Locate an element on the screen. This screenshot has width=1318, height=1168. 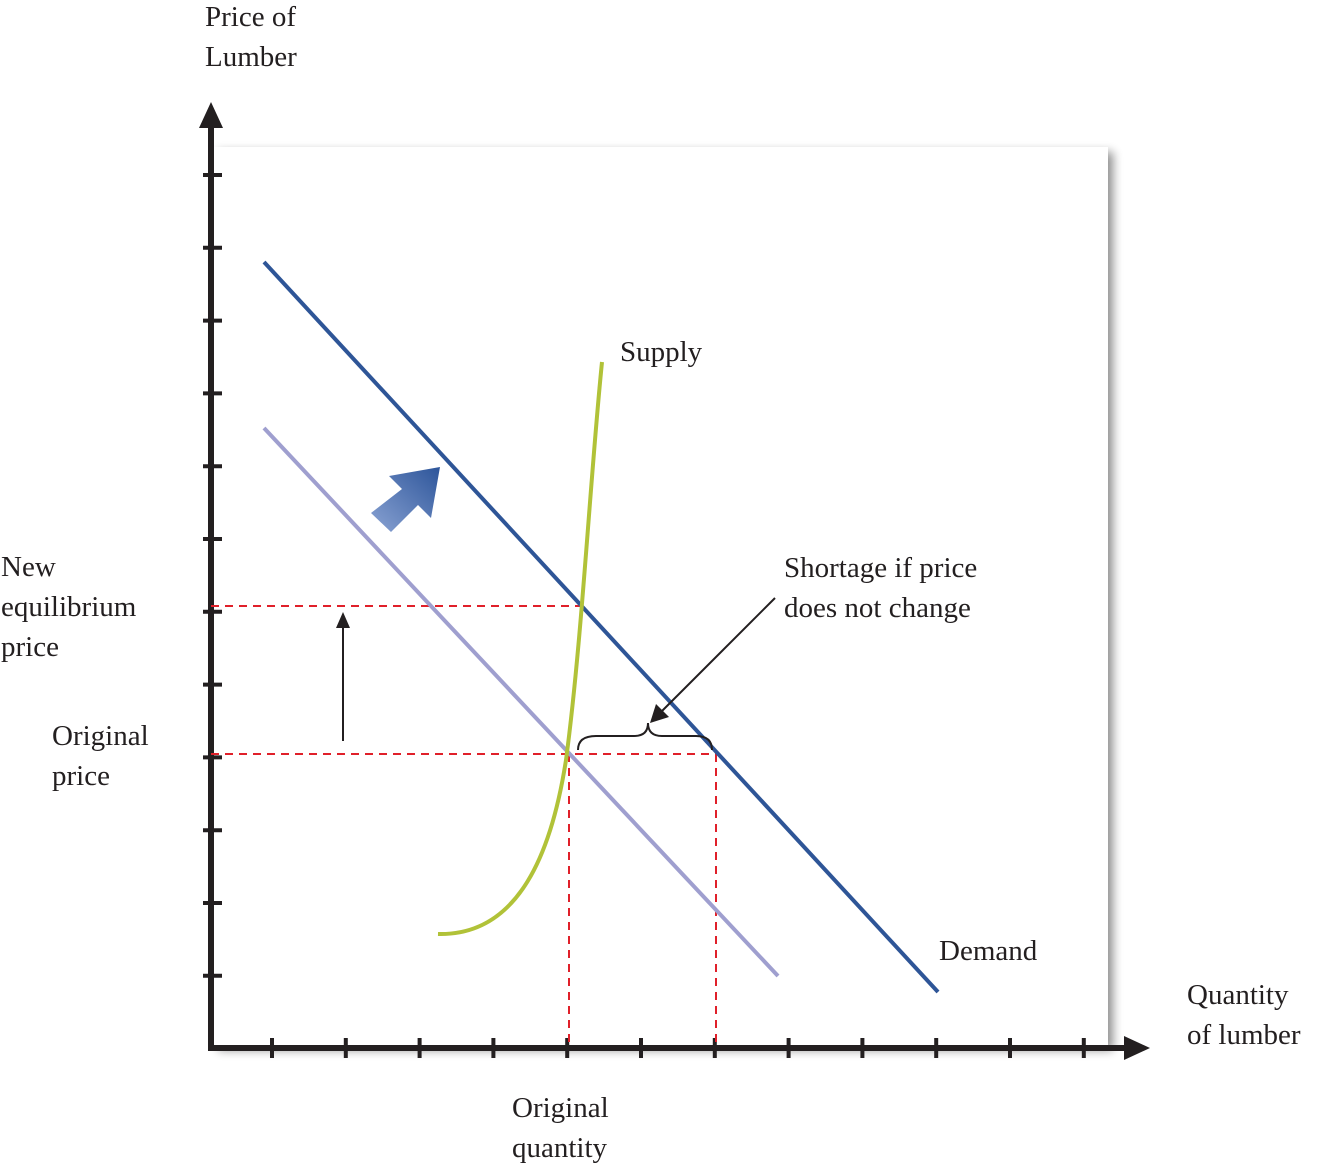
shortage-pointer-head is located at coordinates (659, 713).